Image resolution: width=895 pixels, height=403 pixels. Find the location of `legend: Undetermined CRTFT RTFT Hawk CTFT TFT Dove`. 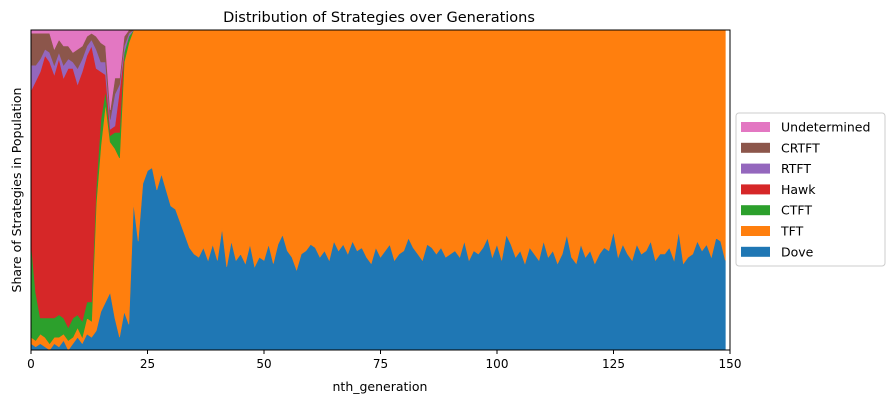

legend: Undetermined CRTFT RTFT Hawk CTFT TFT Dove is located at coordinates (810, 189).